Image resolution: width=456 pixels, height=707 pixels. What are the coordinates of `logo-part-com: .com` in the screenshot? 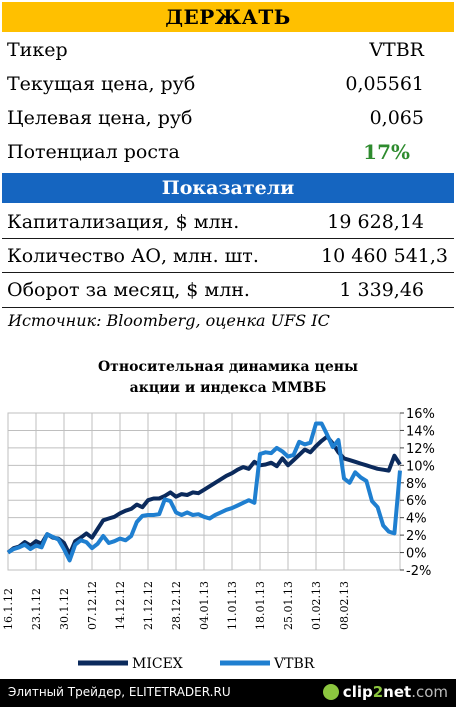 It's located at (429, 692).